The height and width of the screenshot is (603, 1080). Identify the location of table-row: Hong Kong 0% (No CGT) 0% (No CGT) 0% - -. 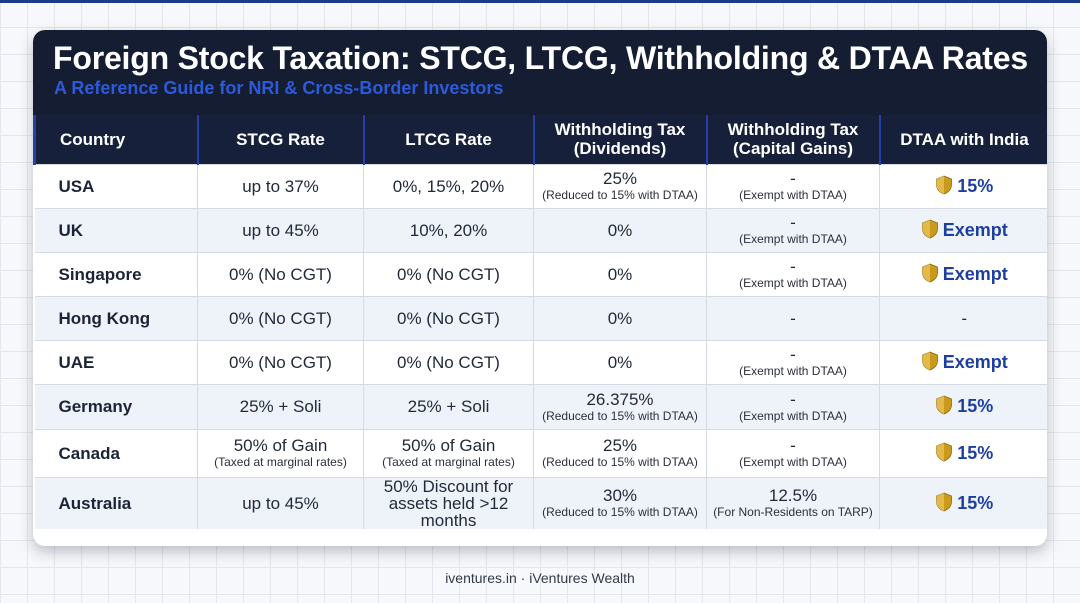
(540, 317).